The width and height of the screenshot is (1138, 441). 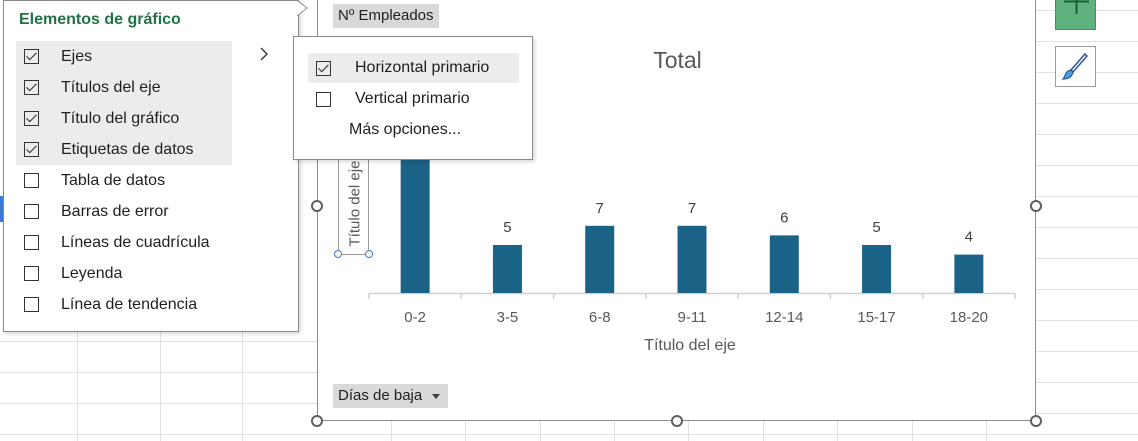 What do you see at coordinates (77, 56) in the screenshot?
I see `element-item-label: Ejes` at bounding box center [77, 56].